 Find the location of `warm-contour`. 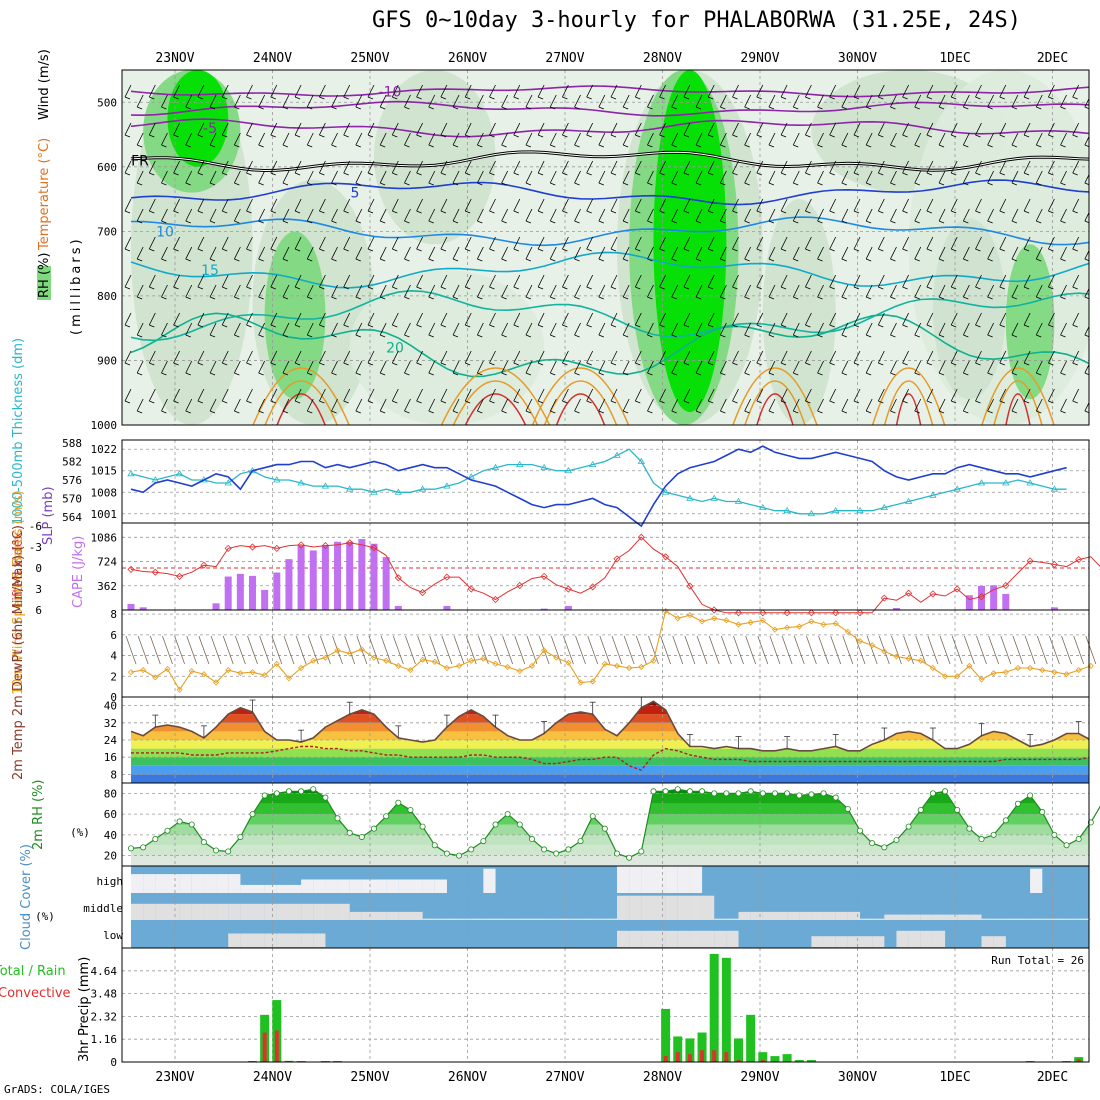

warm-contour is located at coordinates (301, 402).